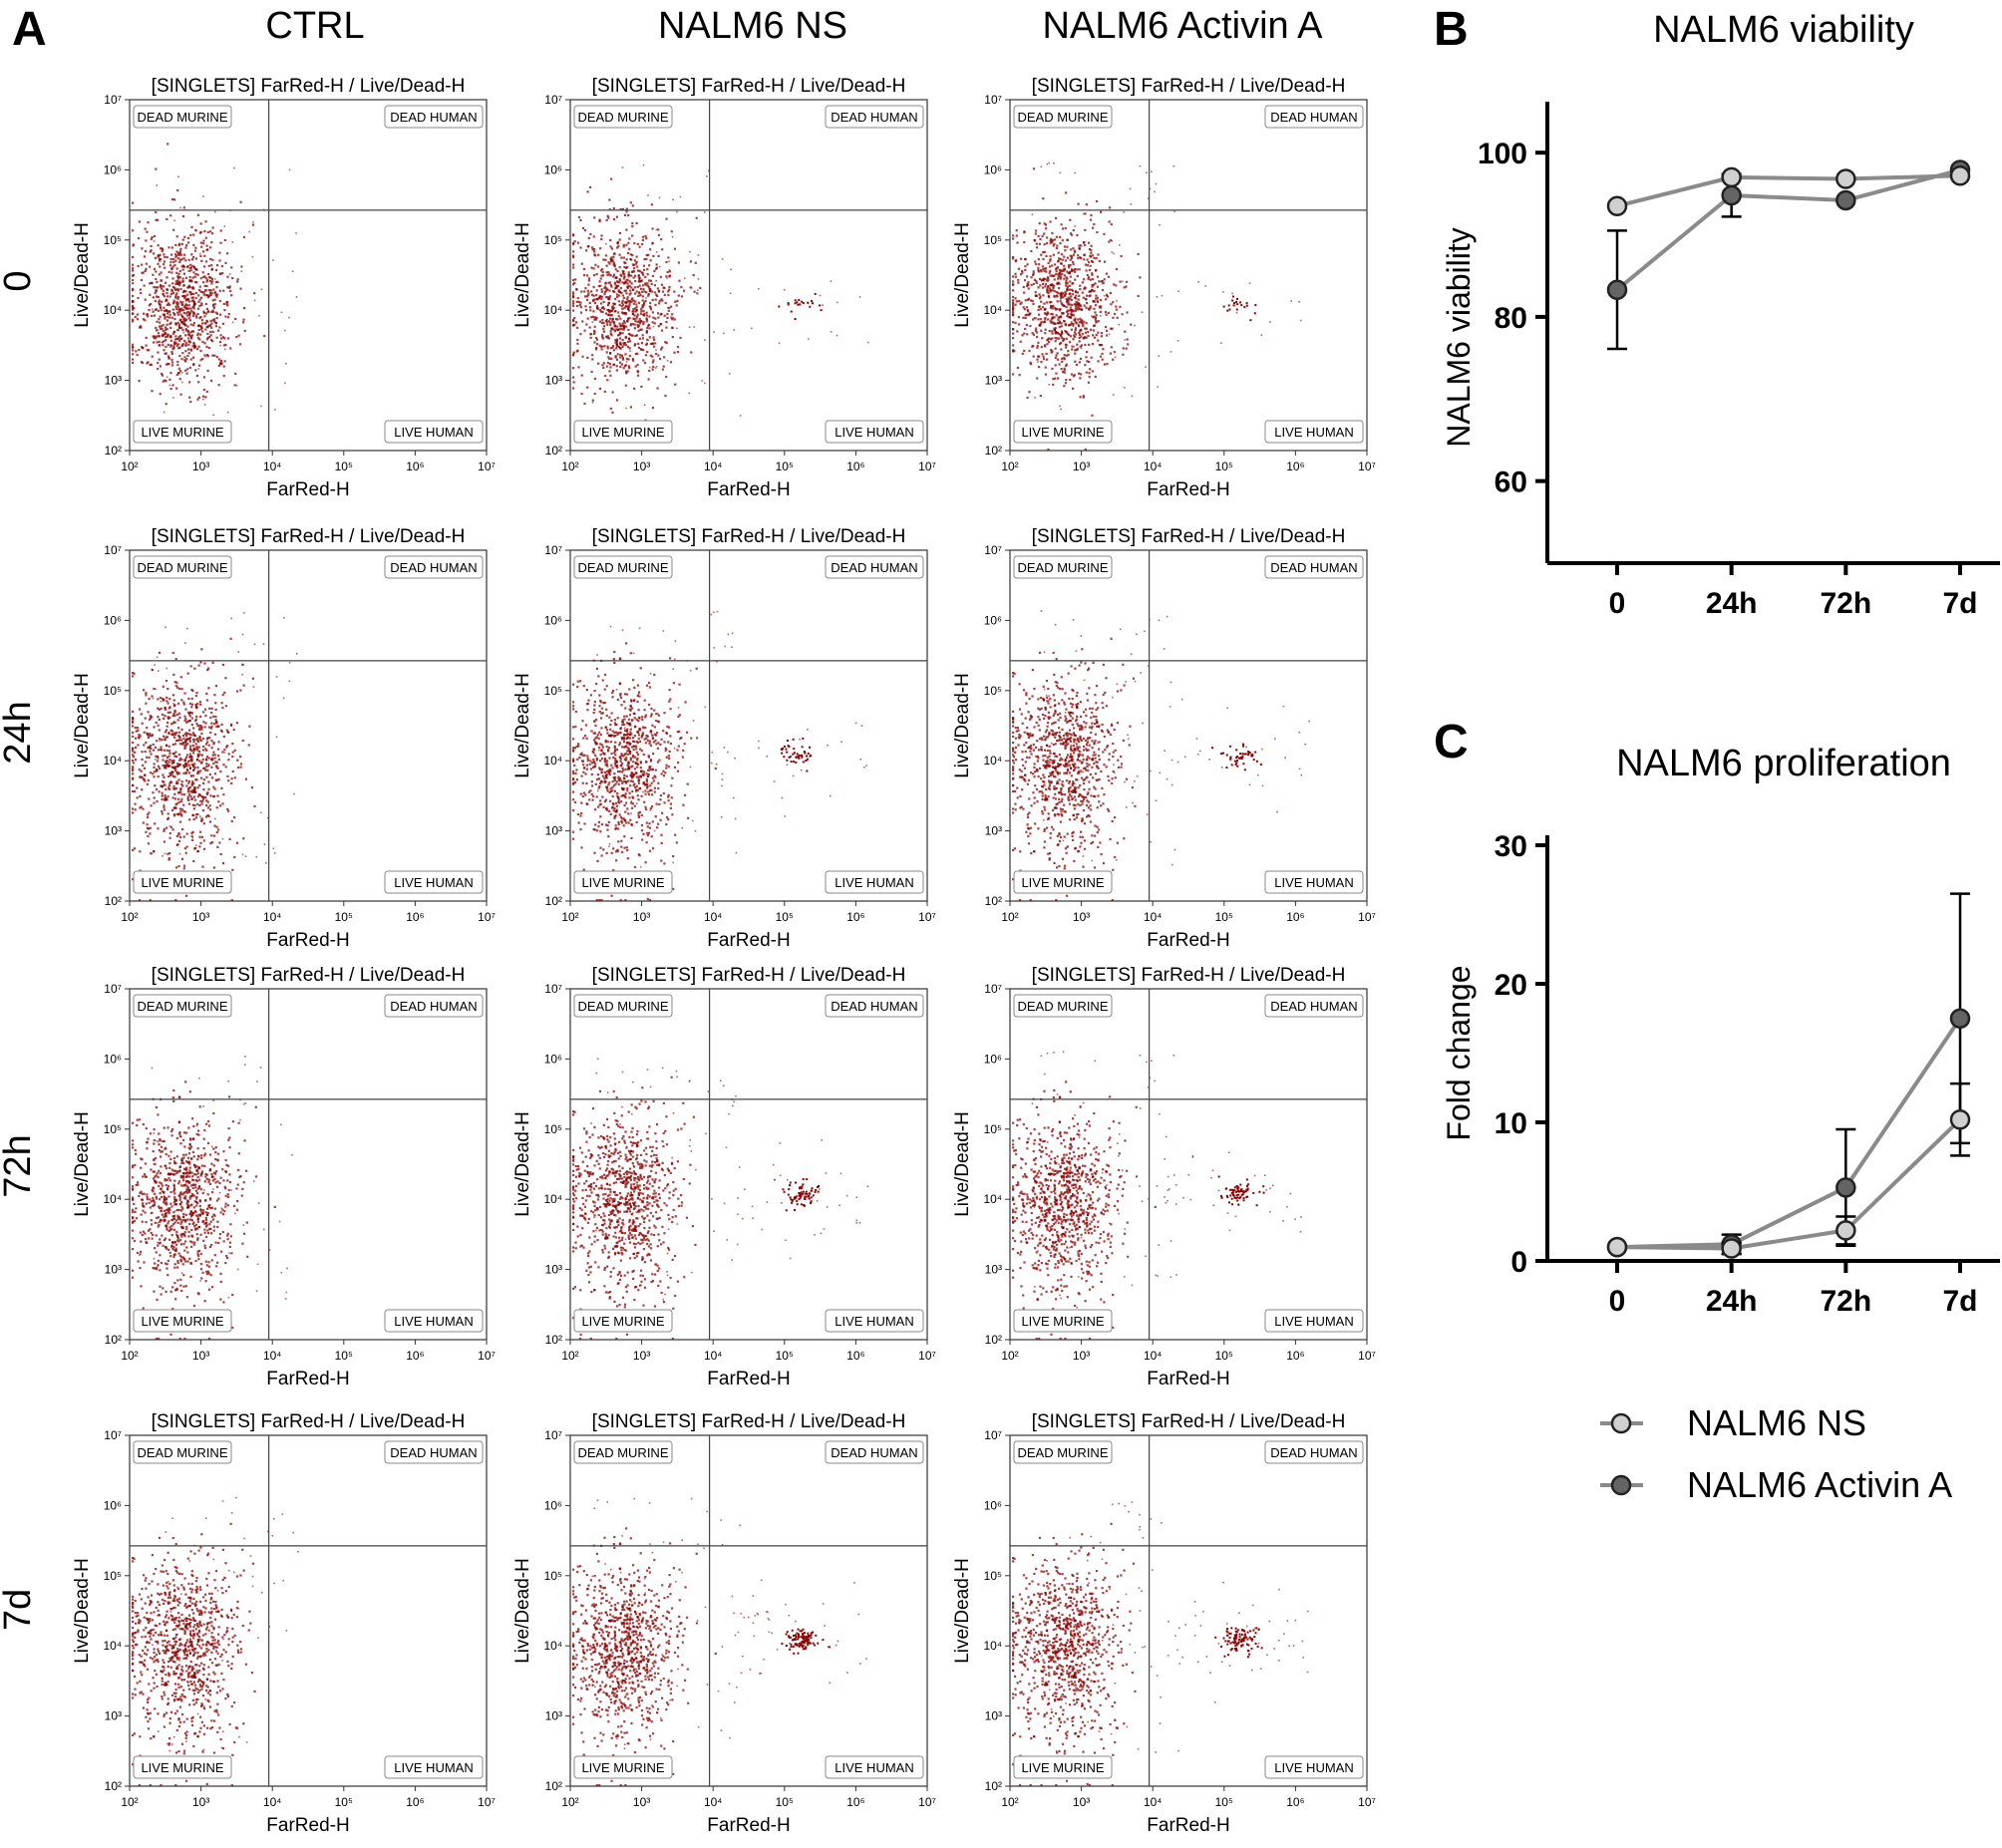  What do you see at coordinates (307, 940) in the screenshot?
I see `flow-x-axis-label: FarRed-H` at bounding box center [307, 940].